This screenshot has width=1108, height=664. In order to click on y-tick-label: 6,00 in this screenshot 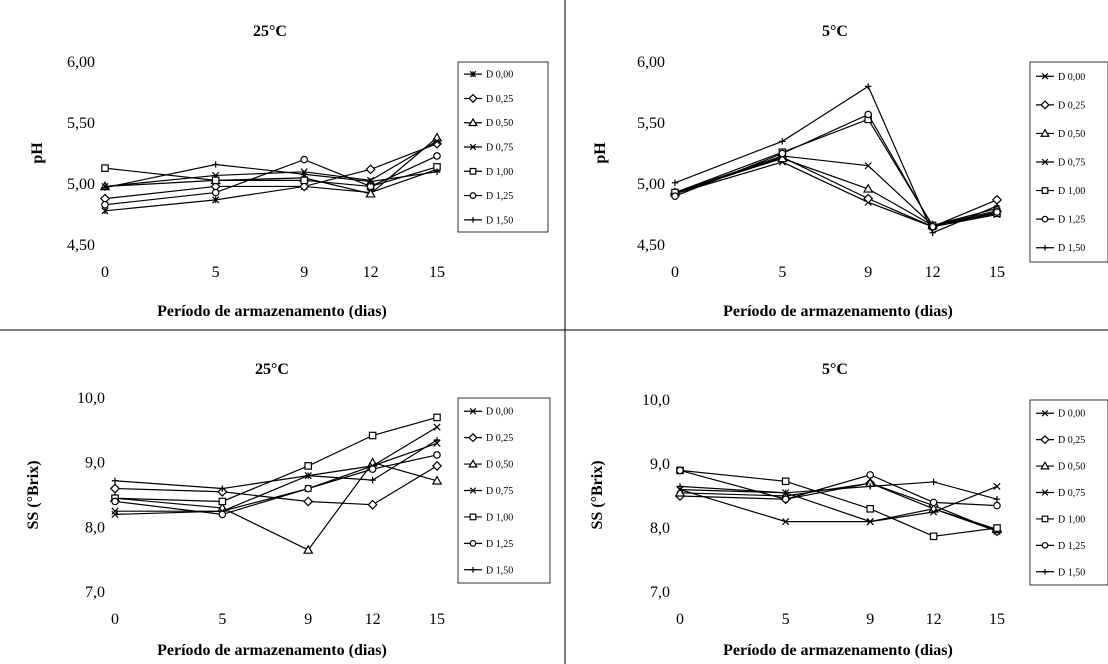, I will do `click(81, 62)`.